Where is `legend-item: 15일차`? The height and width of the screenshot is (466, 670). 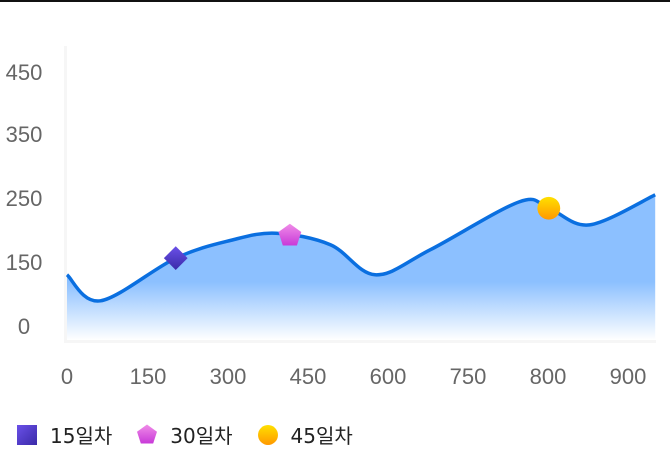
legend-item: 15일차 is located at coordinates (64, 434).